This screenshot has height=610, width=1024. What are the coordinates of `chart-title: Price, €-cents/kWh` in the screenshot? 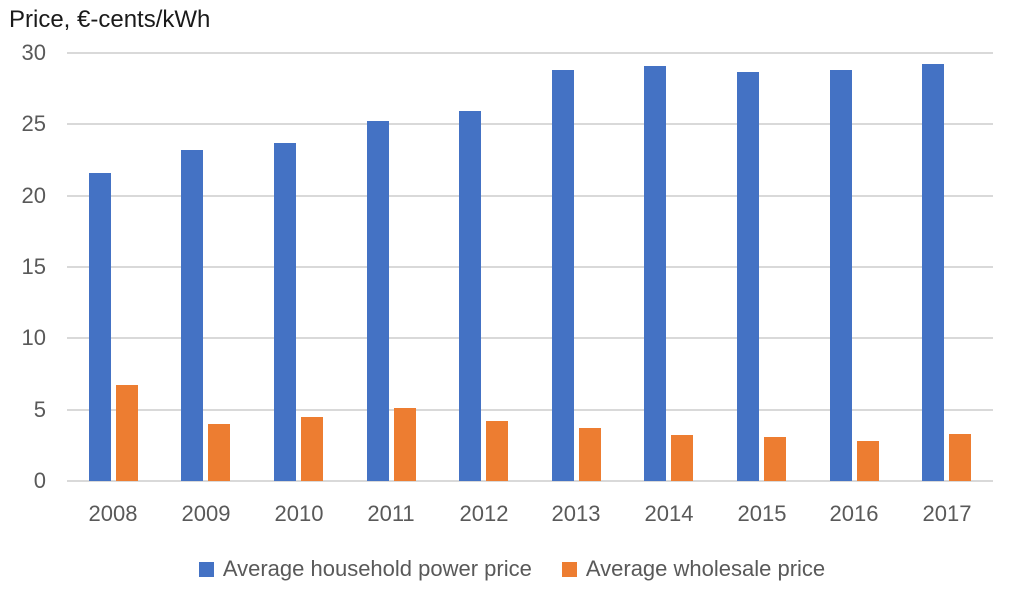 It's located at (110, 19).